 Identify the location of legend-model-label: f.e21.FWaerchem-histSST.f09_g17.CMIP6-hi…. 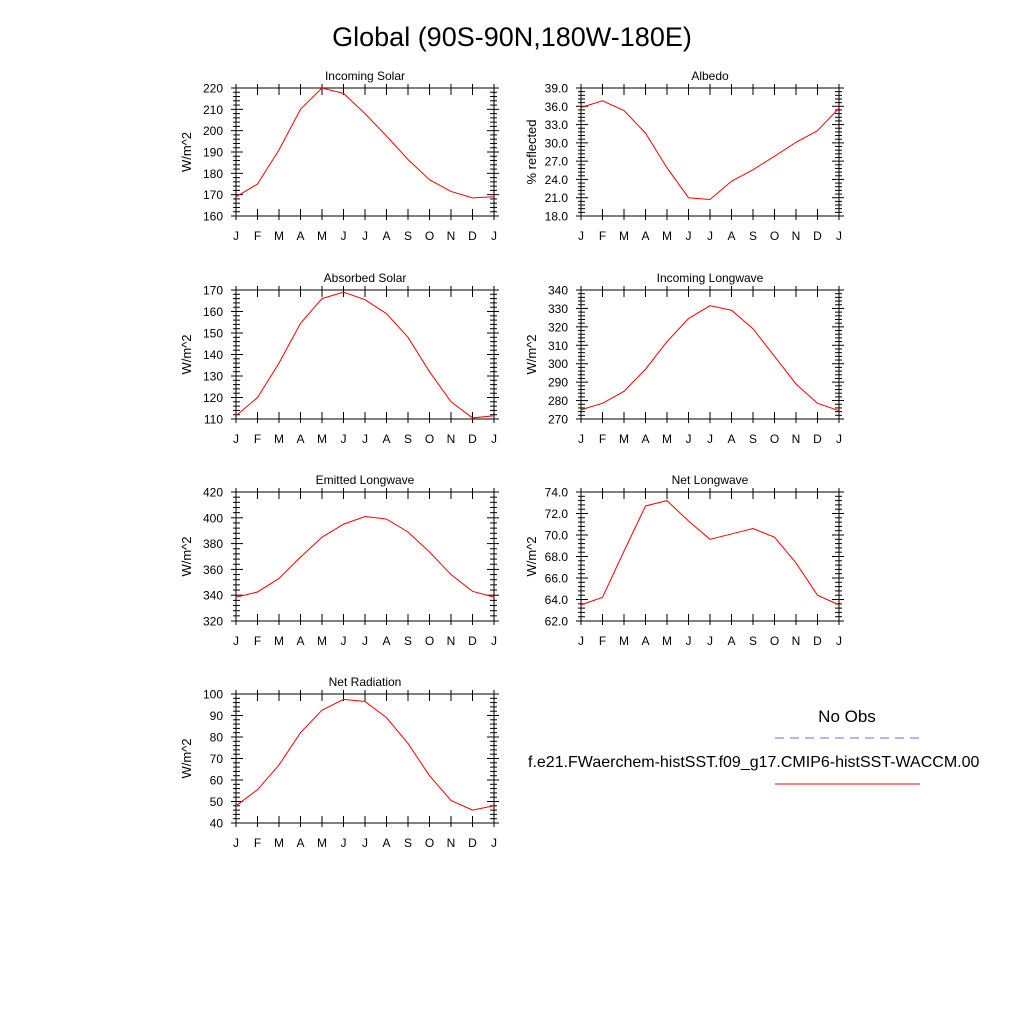
(754, 762).